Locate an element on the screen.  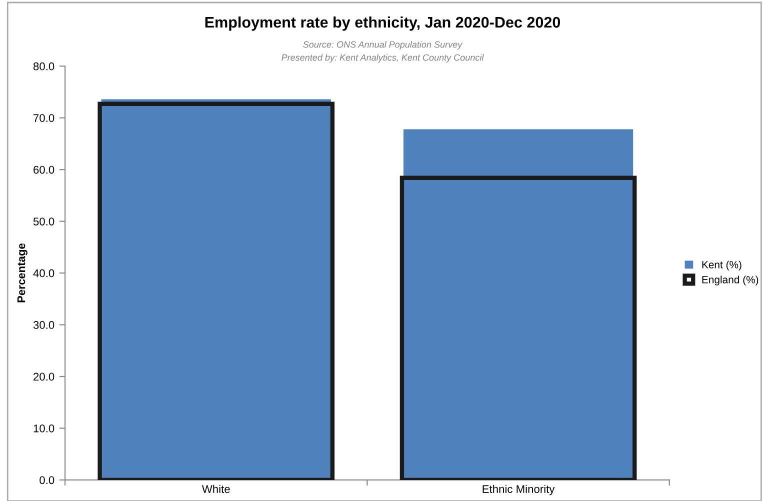
y-tick-label: 20.0 is located at coordinates (44, 376).